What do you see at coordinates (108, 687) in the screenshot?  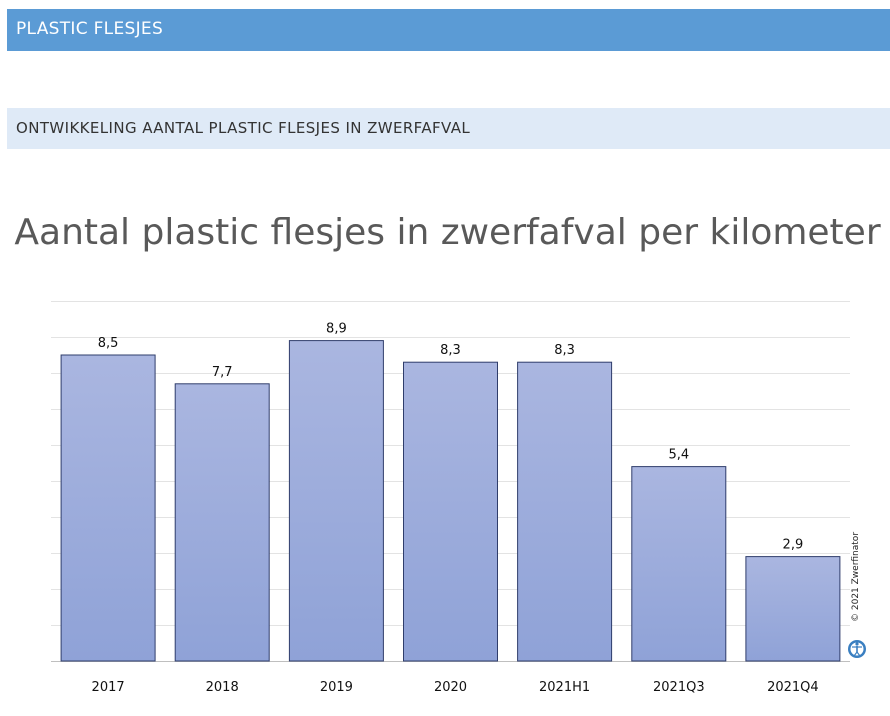 I see `x-tick-2017: 2017` at bounding box center [108, 687].